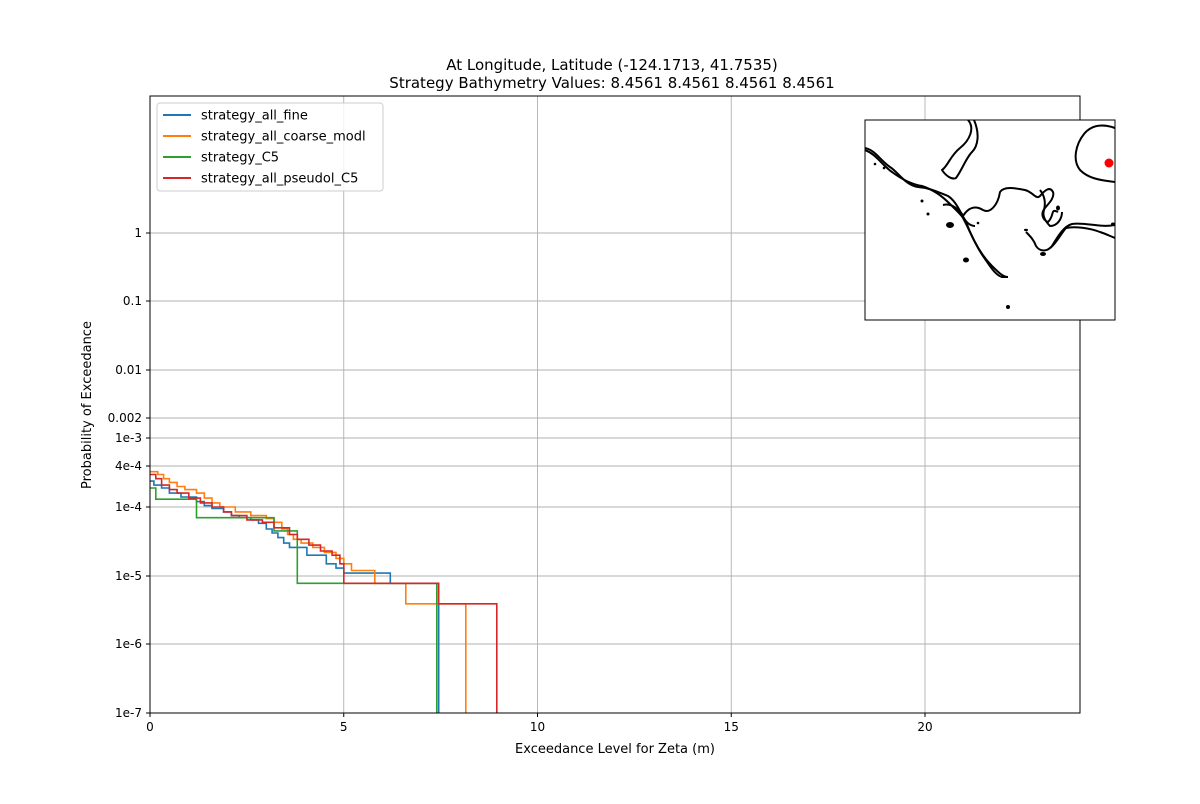 The height and width of the screenshot is (804, 1200). I want to click on y-tick-label: 1e-5, so click(128, 576).